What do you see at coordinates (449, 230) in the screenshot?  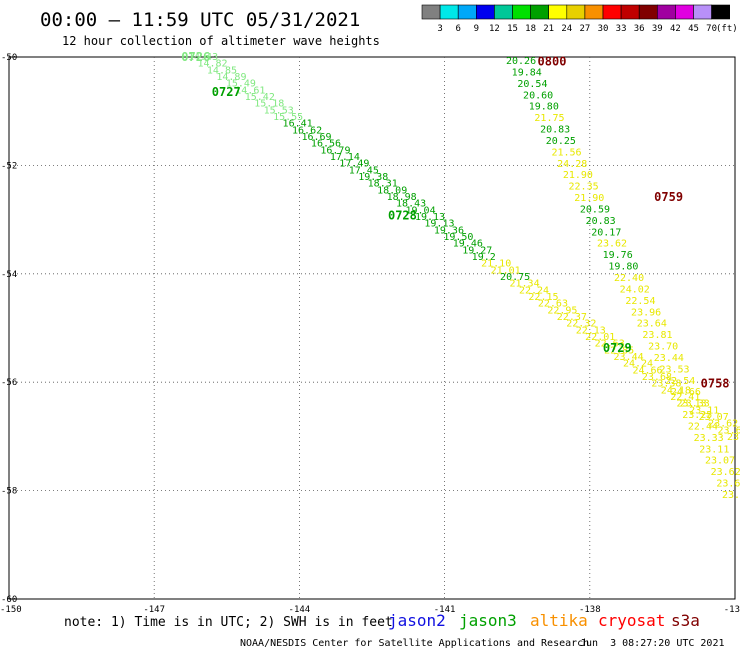 I see `wave-height-value: 19.36` at bounding box center [449, 230].